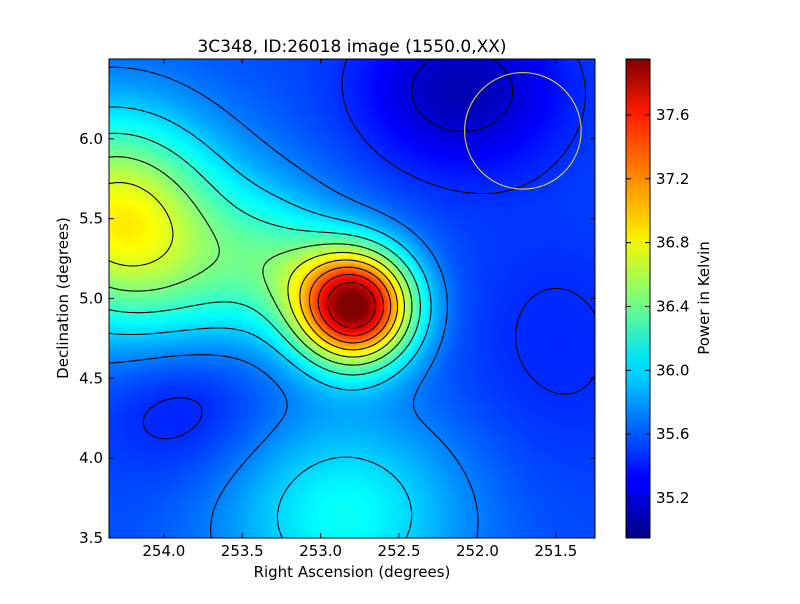 The width and height of the screenshot is (800, 604). I want to click on x-tick-label: 254.0, so click(163, 551).